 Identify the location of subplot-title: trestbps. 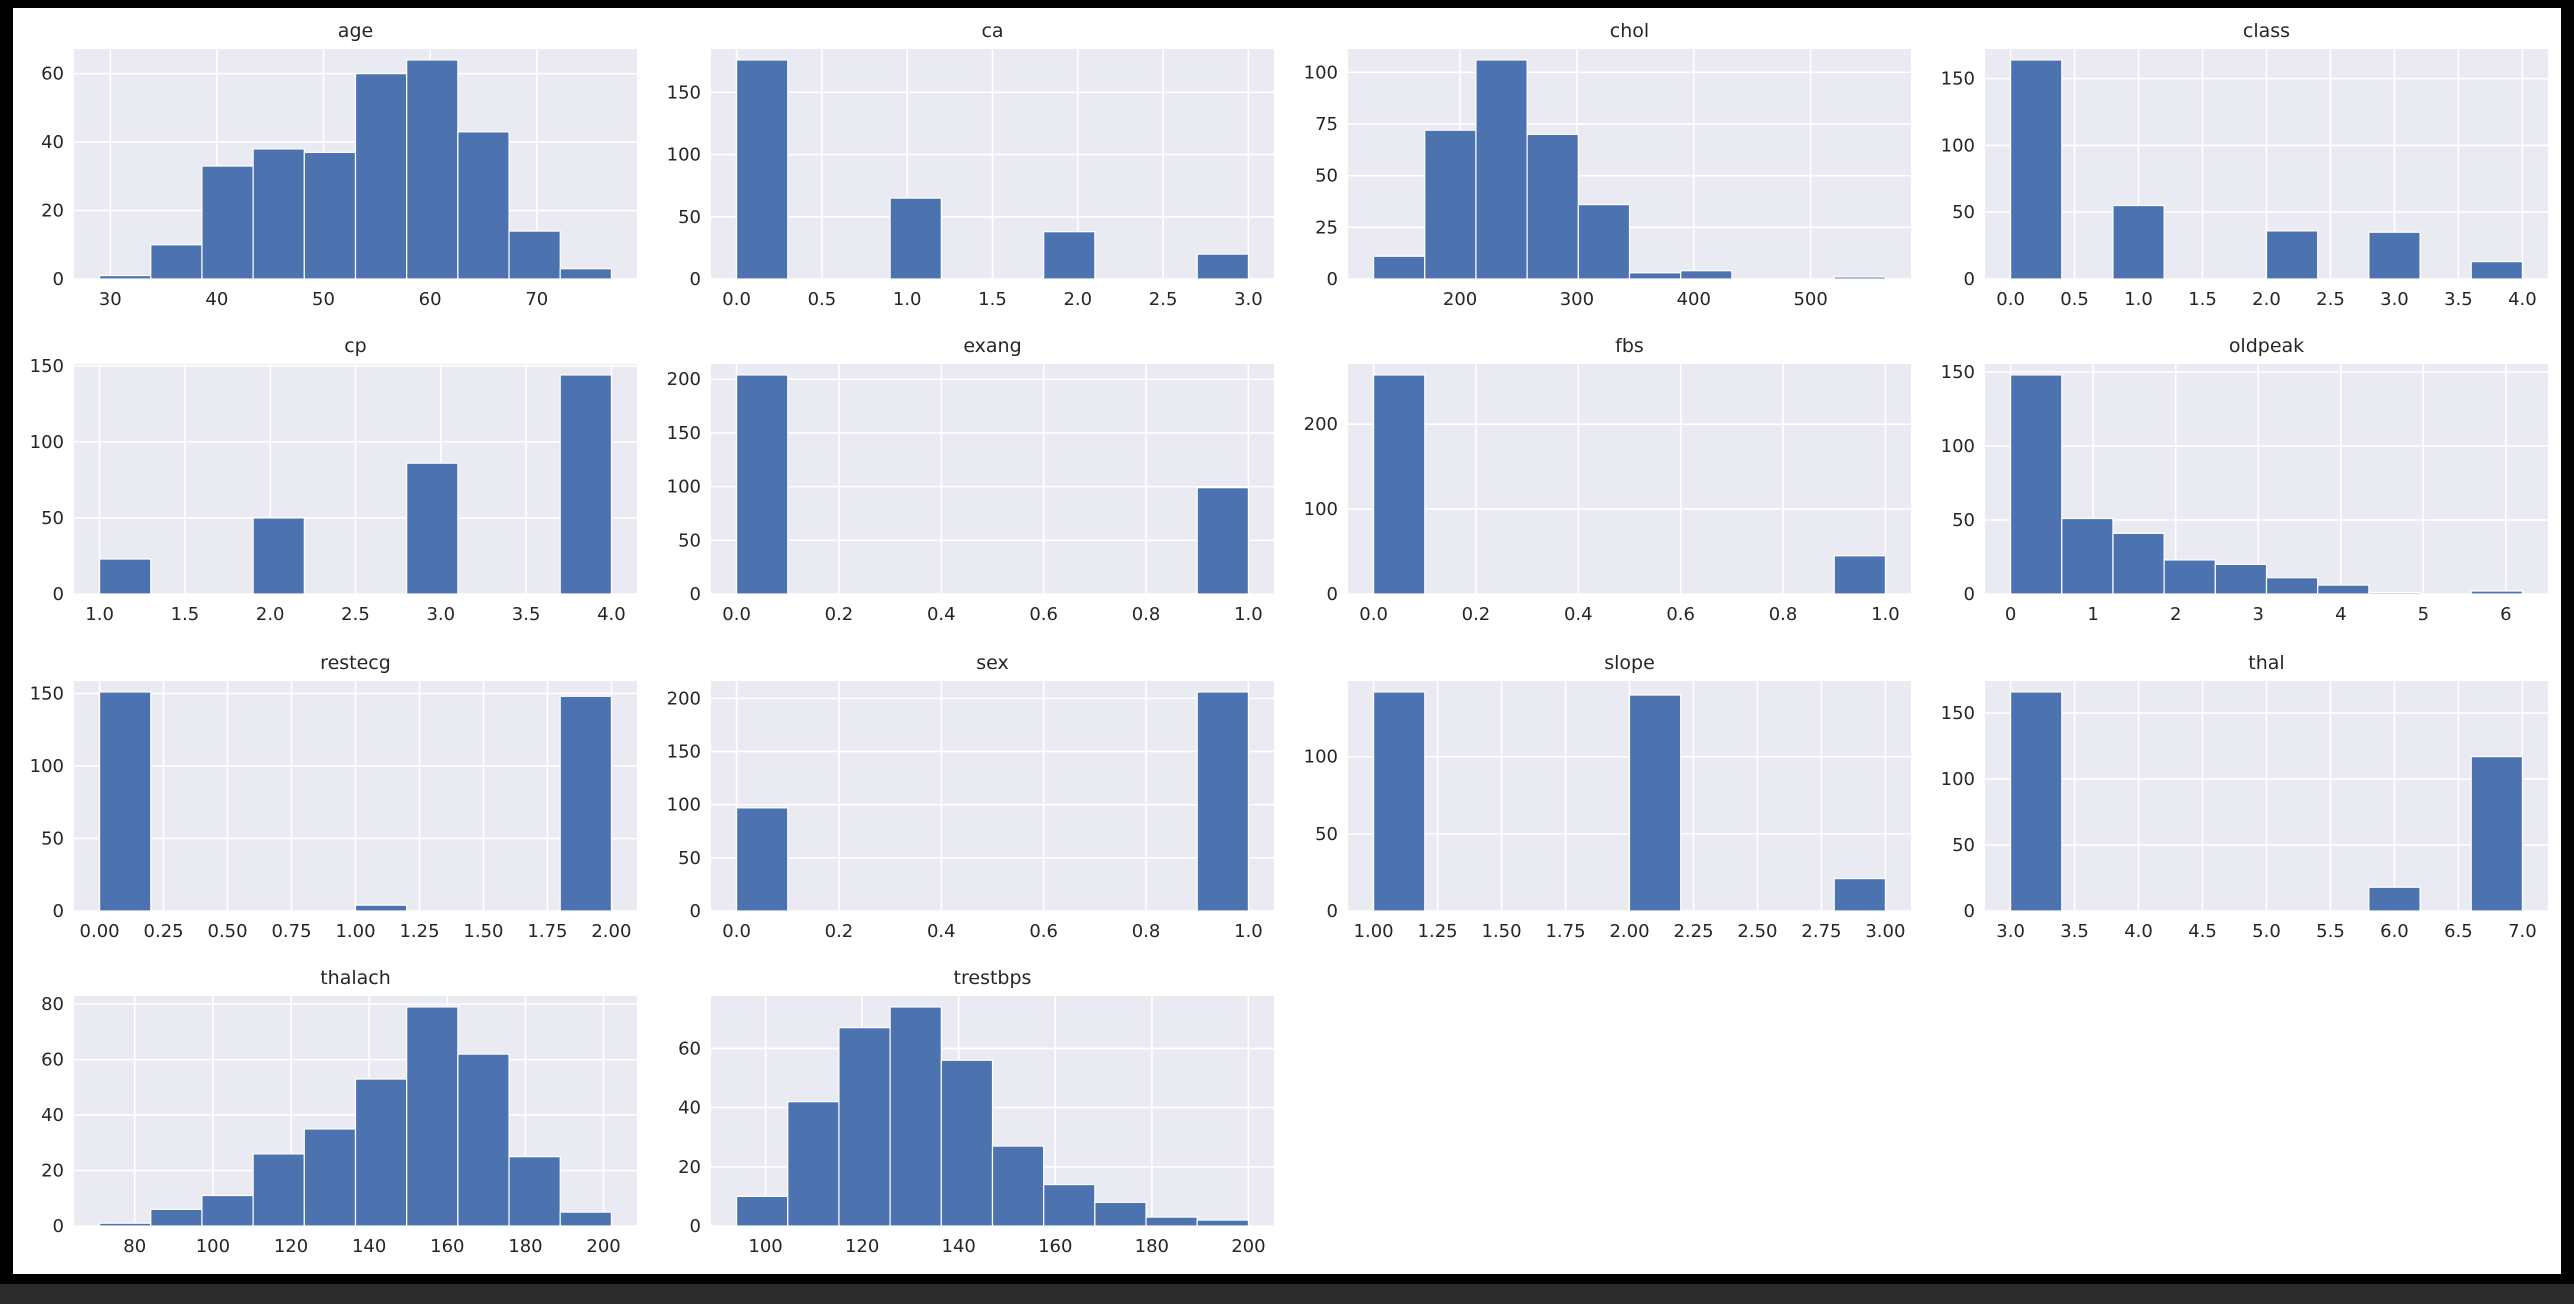
(993, 978).